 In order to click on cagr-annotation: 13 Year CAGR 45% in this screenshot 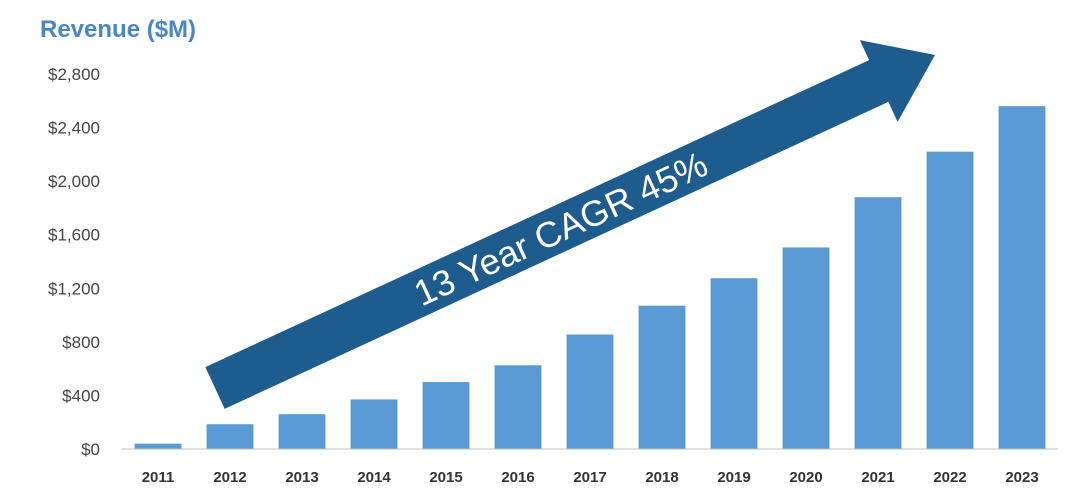, I will do `click(561, 228)`.